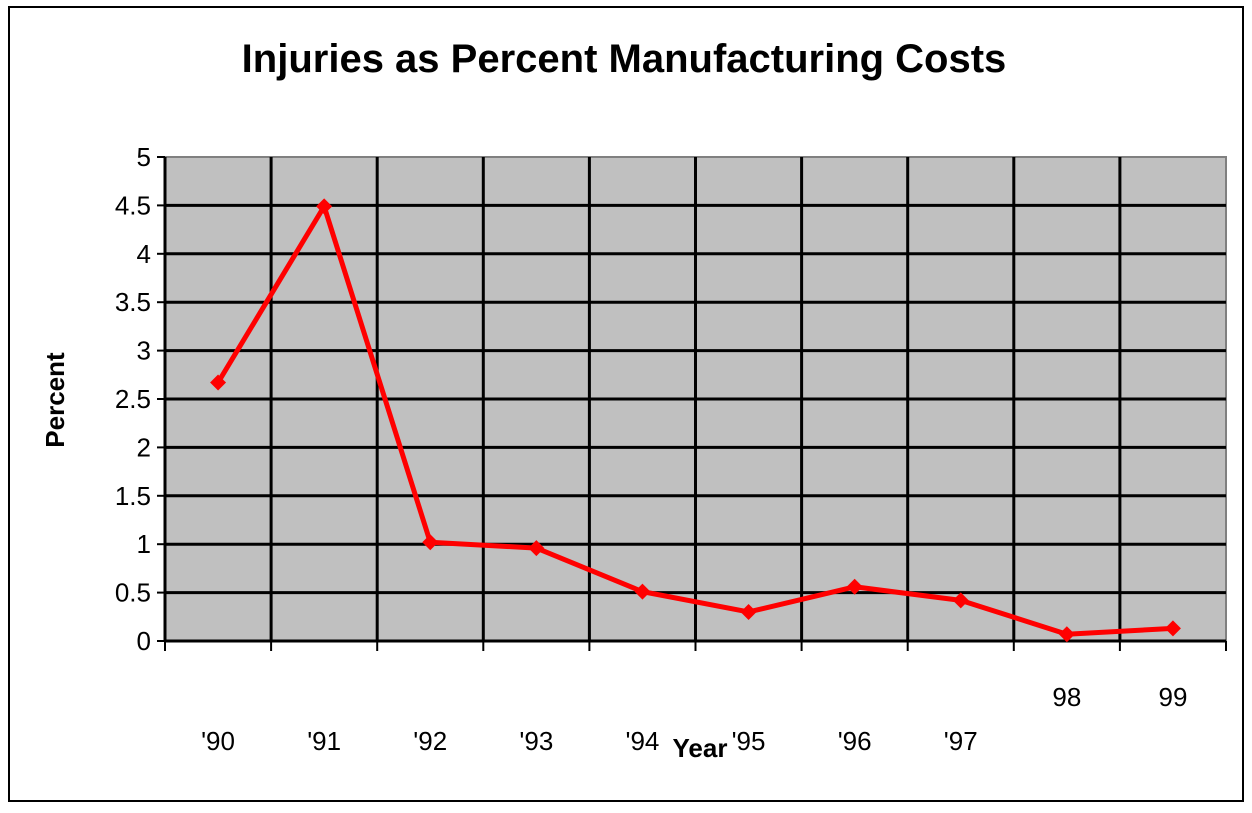  I want to click on y-tick-label: 0.5, so click(133, 593).